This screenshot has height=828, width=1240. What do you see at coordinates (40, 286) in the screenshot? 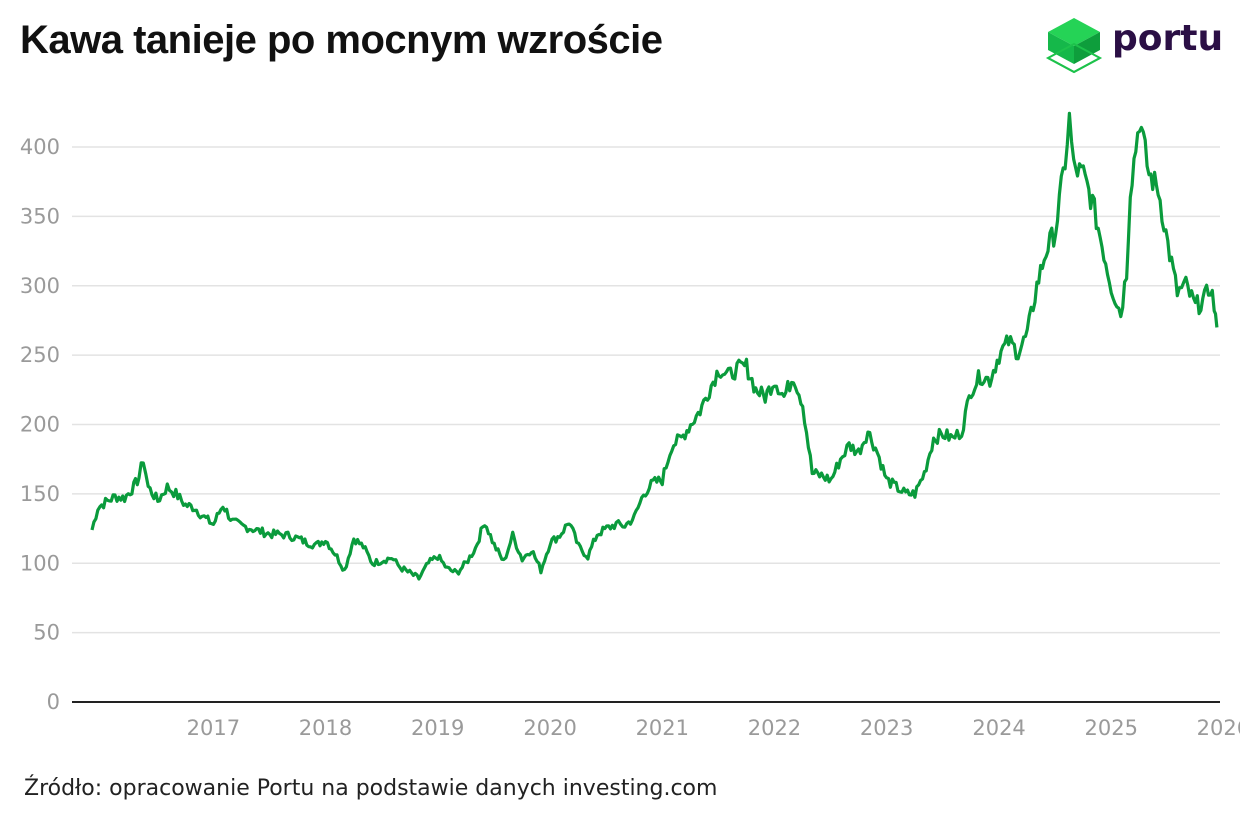
I see `y-tick-label: 300` at bounding box center [40, 286].